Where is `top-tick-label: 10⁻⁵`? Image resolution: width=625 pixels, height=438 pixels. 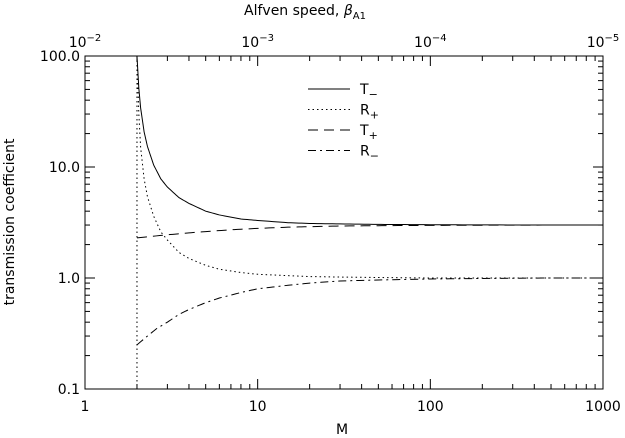
top-tick-label: 10⁻⁵ is located at coordinates (603, 42).